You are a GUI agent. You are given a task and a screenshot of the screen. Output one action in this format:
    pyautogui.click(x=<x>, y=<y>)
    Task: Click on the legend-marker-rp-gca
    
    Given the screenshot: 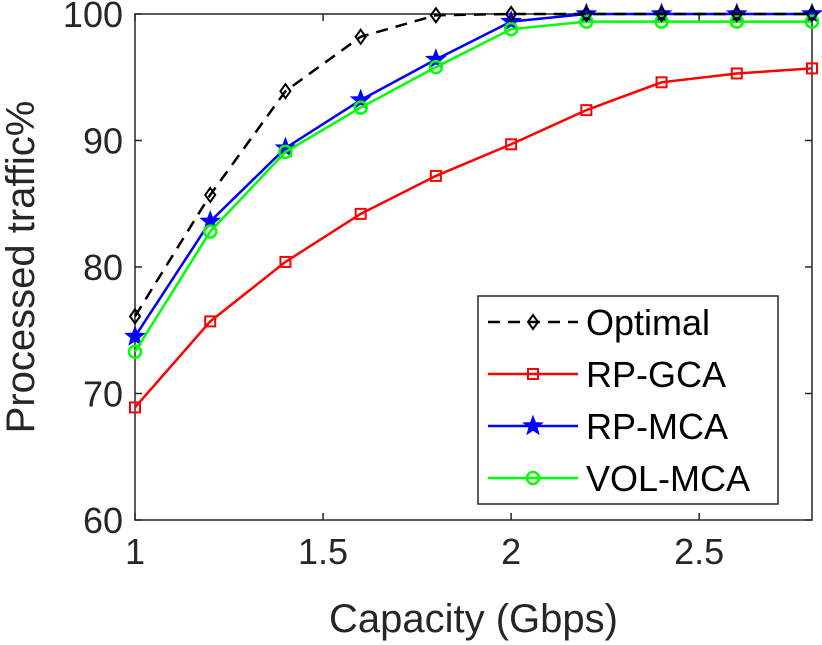 What is the action you would take?
    pyautogui.click(x=533, y=374)
    